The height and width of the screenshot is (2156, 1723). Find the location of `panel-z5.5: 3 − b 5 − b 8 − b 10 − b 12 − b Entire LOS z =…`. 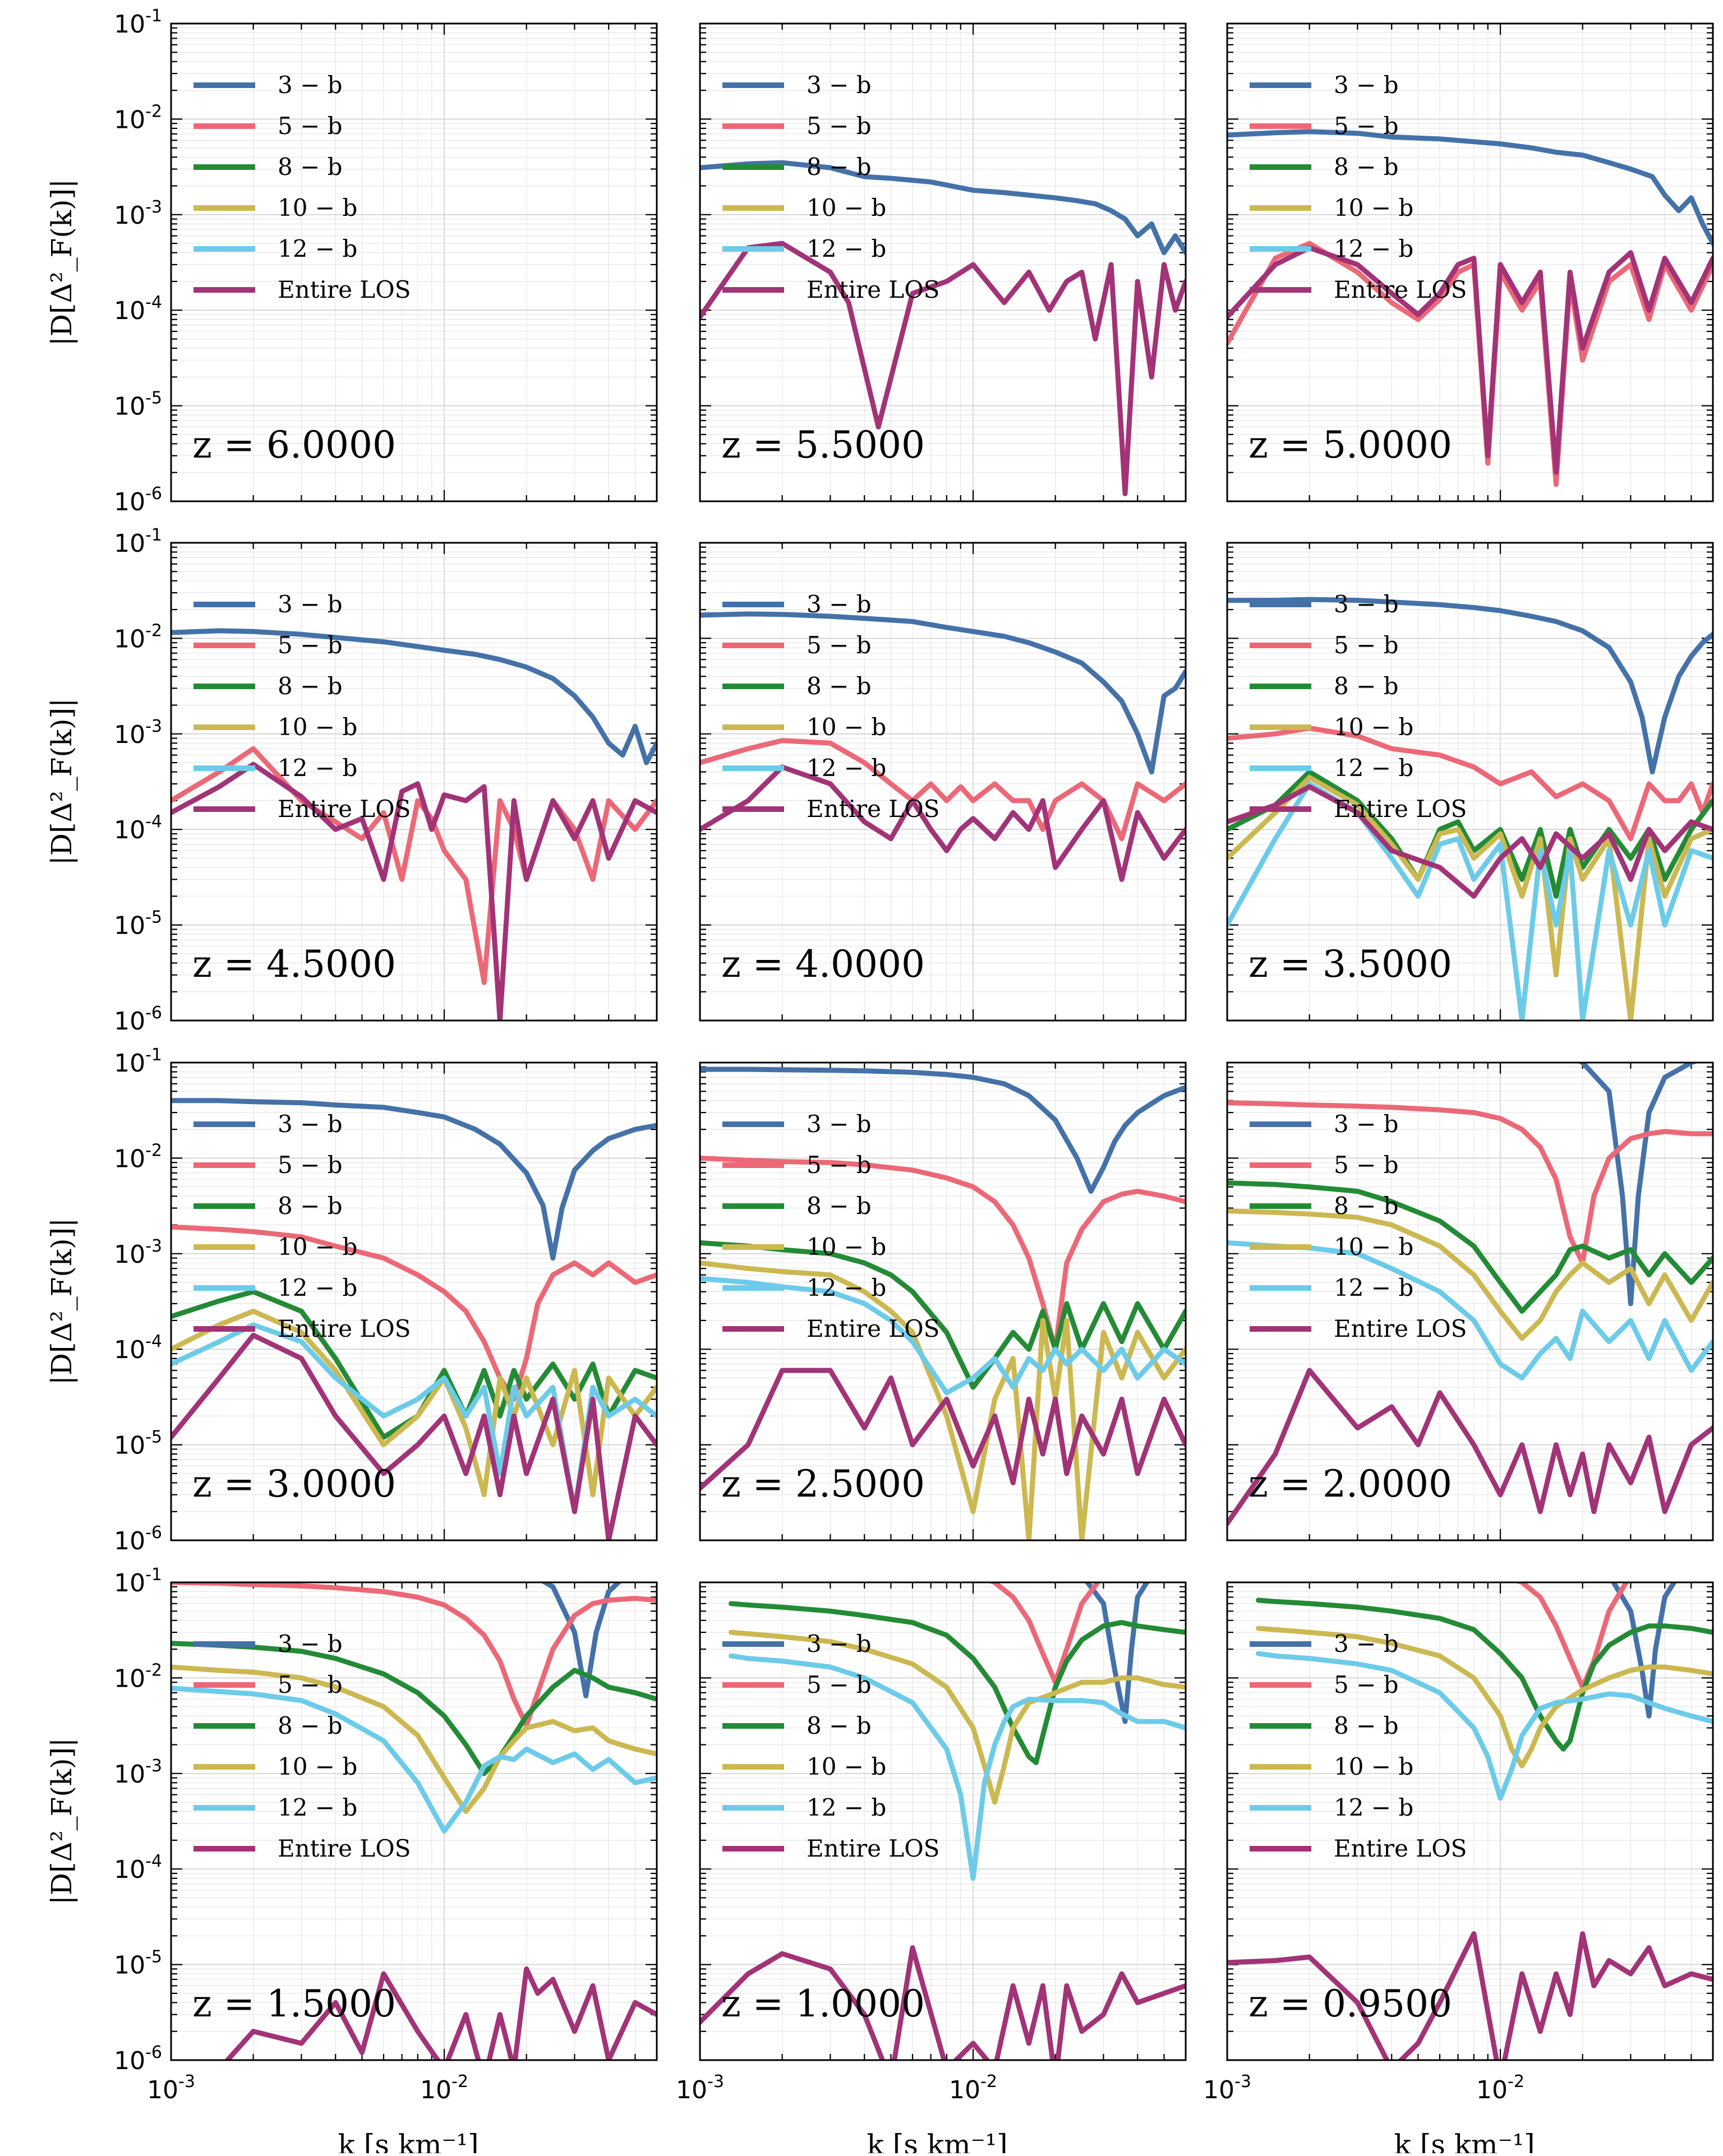

panel-z5.5: 3 − b 5 − b 8 − b 10 − b 12 − b Entire LOS z =… is located at coordinates (943, 262).